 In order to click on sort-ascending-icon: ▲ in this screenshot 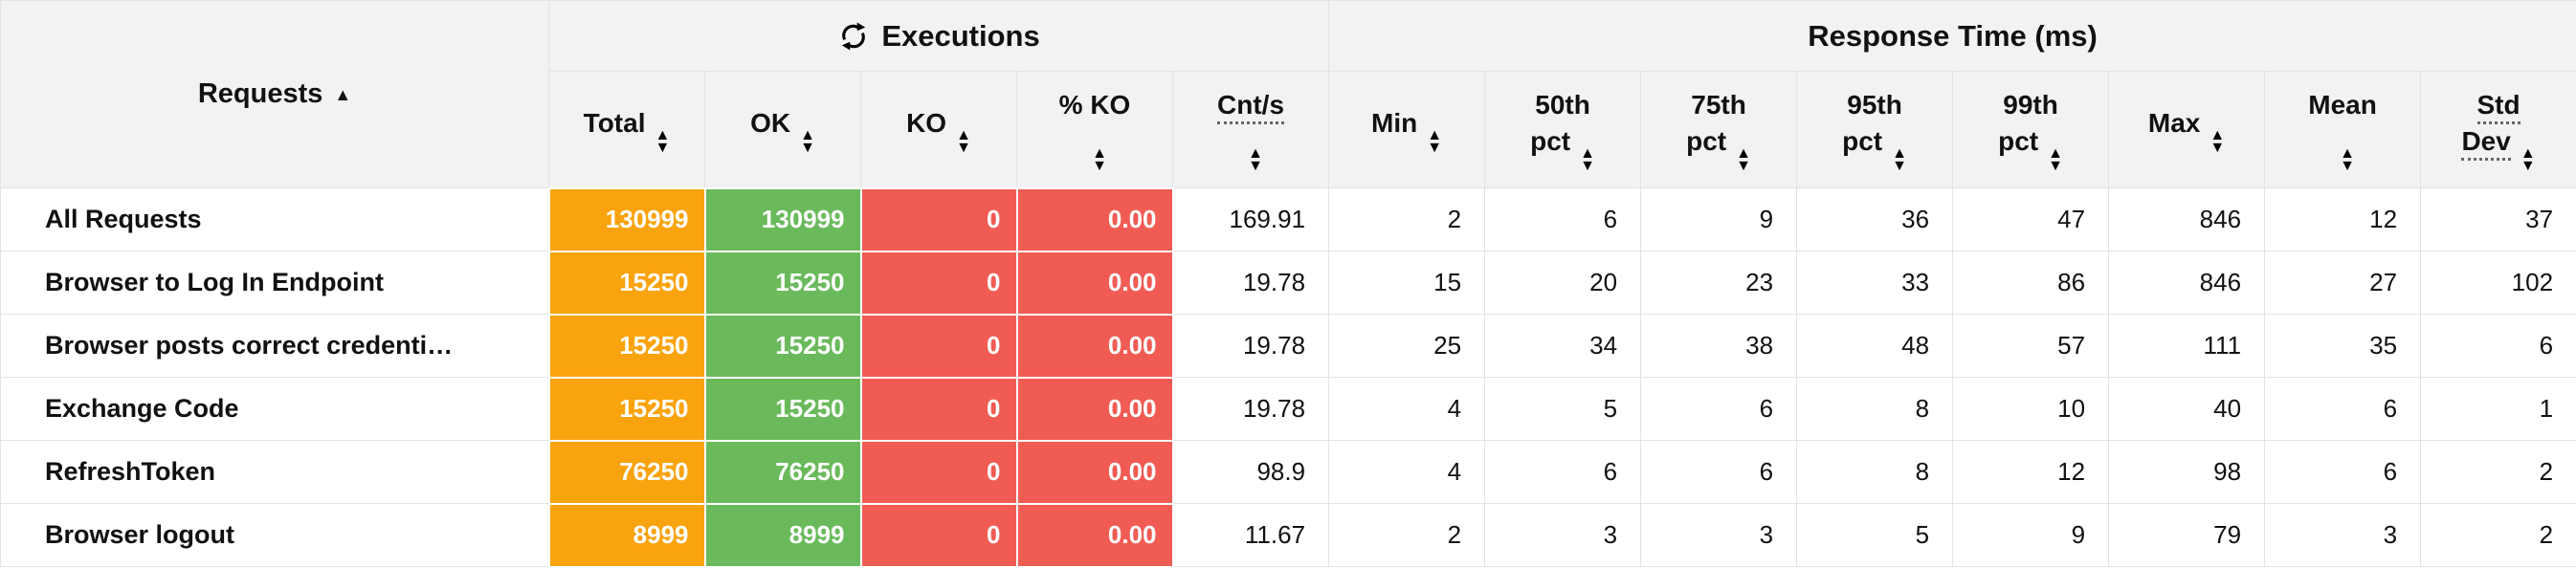, I will do `click(342, 94)`.